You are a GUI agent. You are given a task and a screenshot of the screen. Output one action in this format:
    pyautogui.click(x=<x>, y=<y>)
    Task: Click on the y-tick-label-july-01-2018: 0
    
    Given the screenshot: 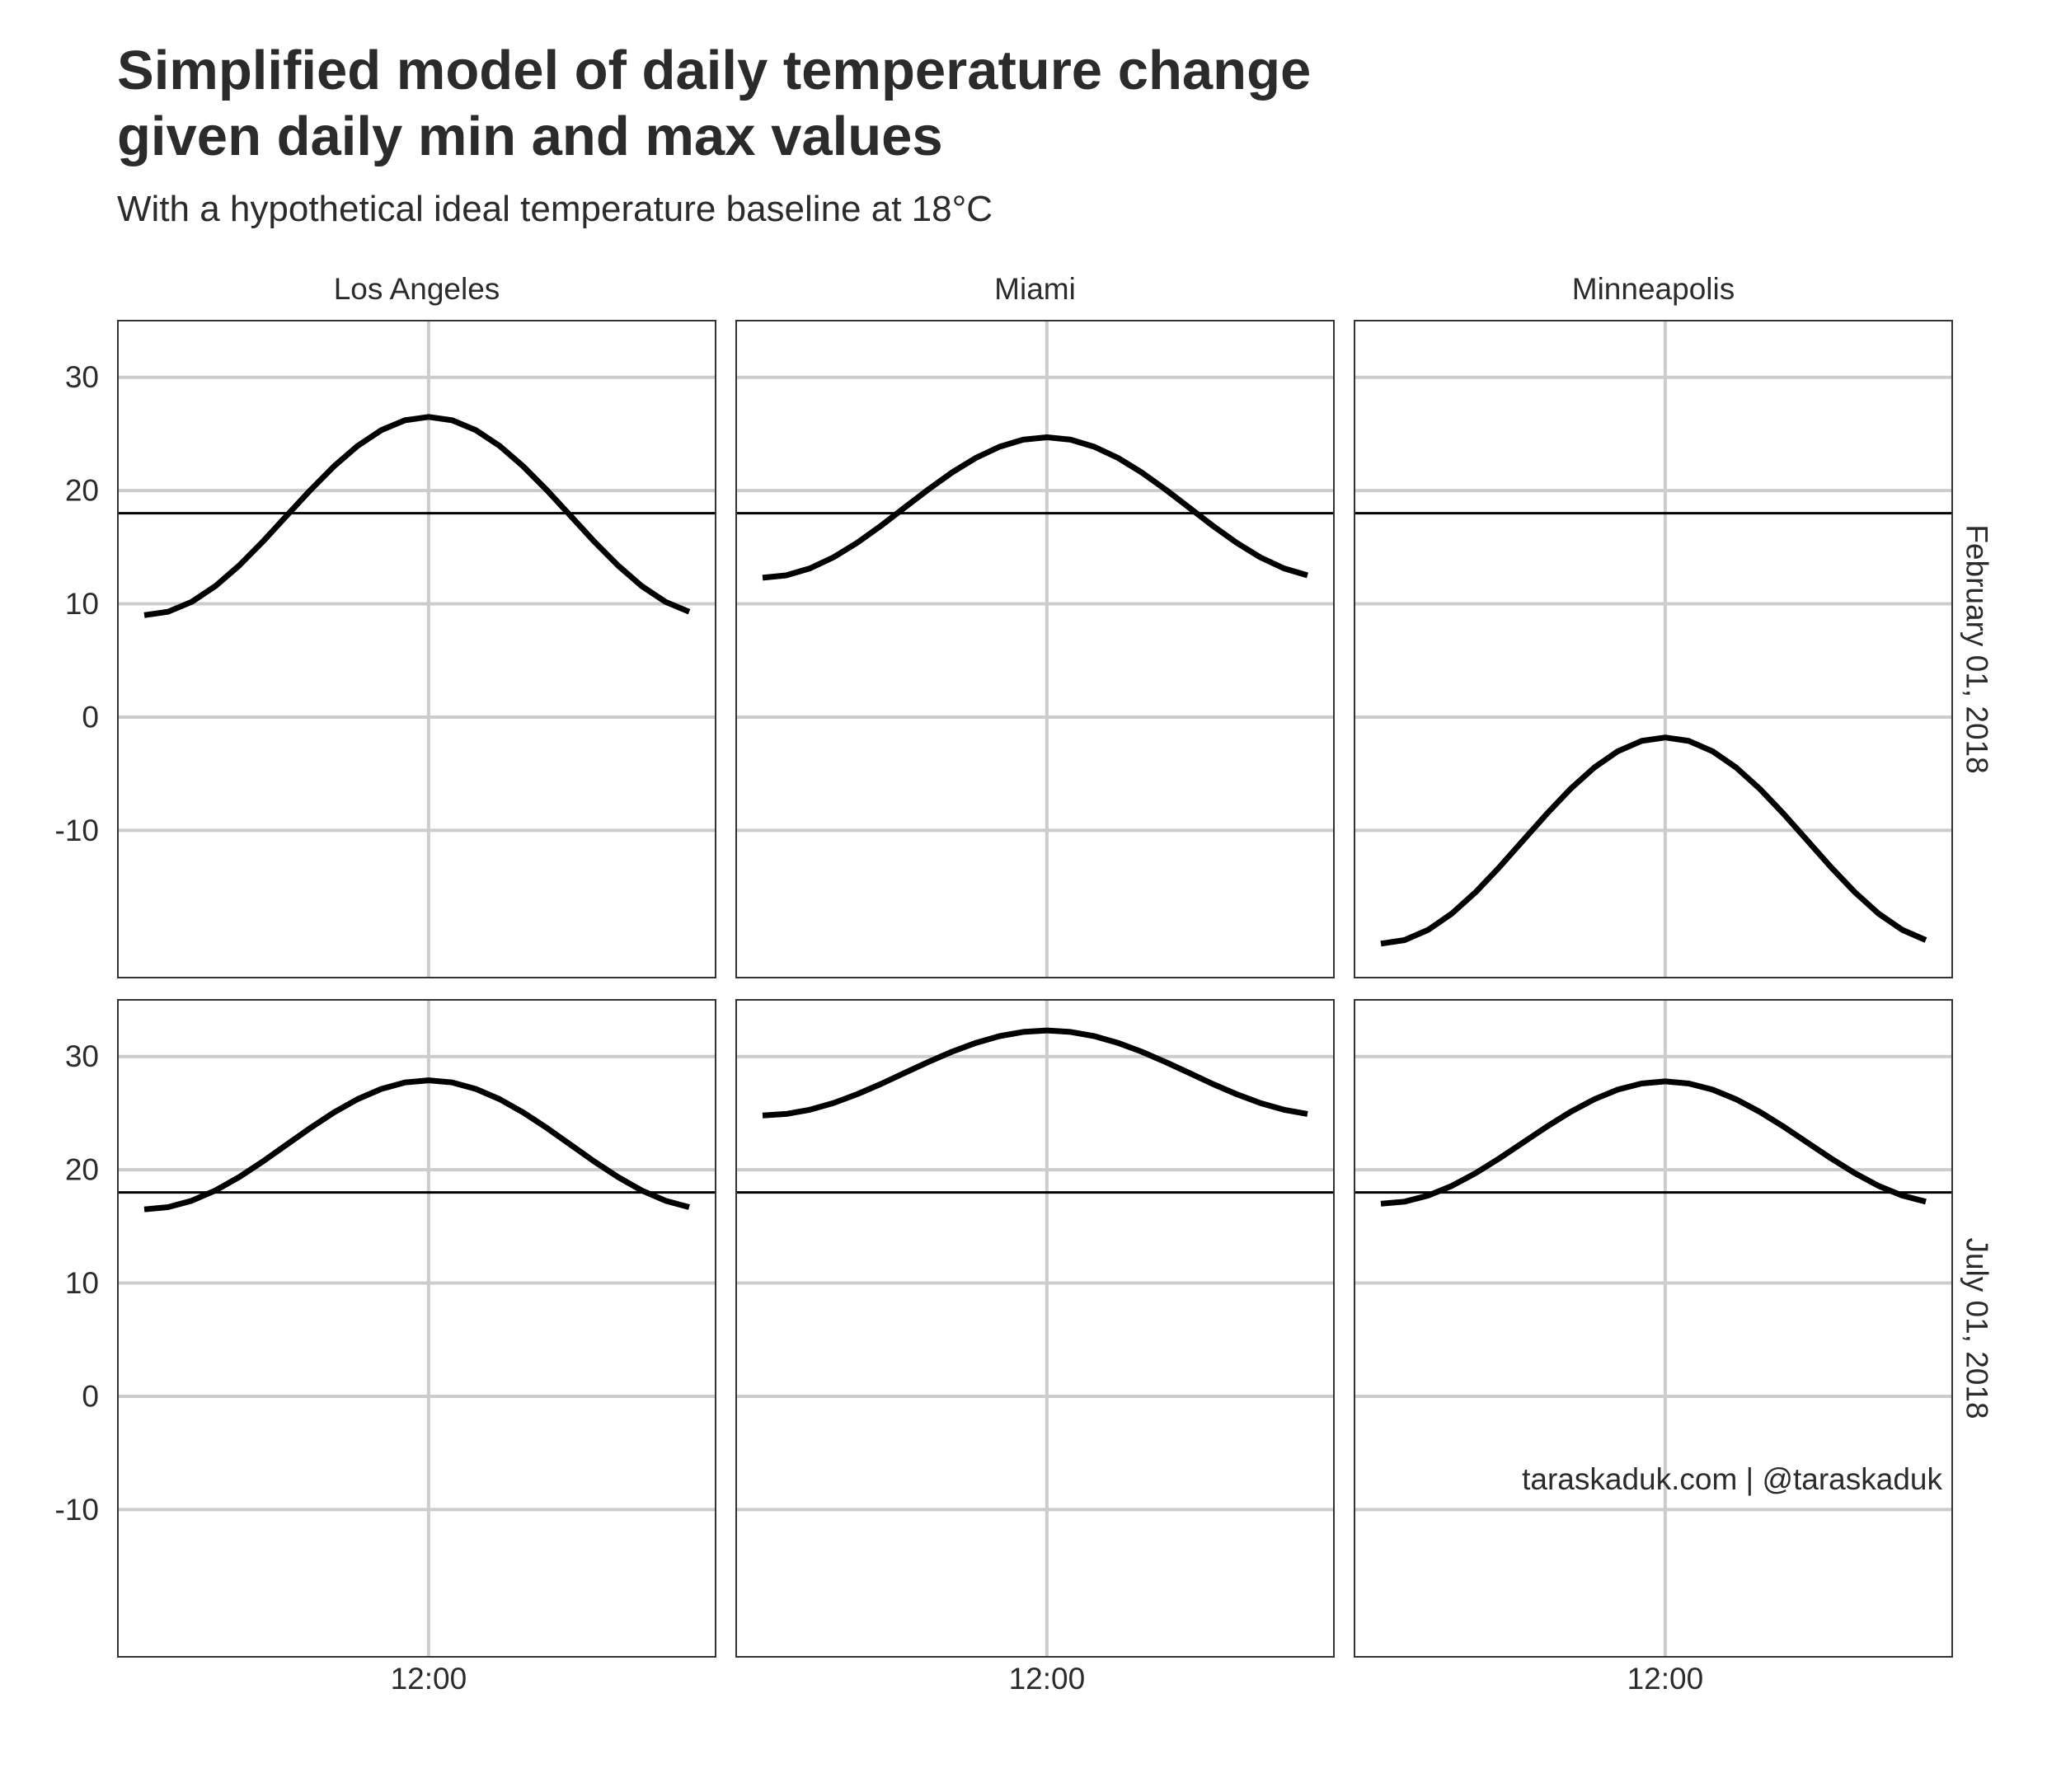 What is the action you would take?
    pyautogui.click(x=91, y=1396)
    